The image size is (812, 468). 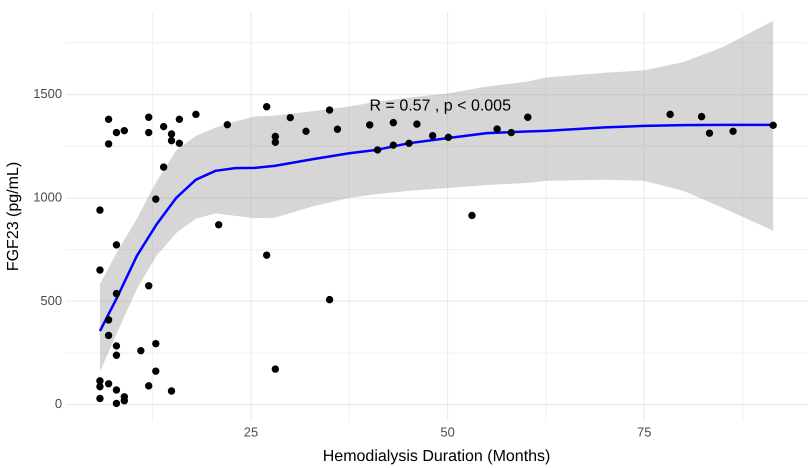 What do you see at coordinates (47, 196) in the screenshot?
I see `y-tick-label: 1000` at bounding box center [47, 196].